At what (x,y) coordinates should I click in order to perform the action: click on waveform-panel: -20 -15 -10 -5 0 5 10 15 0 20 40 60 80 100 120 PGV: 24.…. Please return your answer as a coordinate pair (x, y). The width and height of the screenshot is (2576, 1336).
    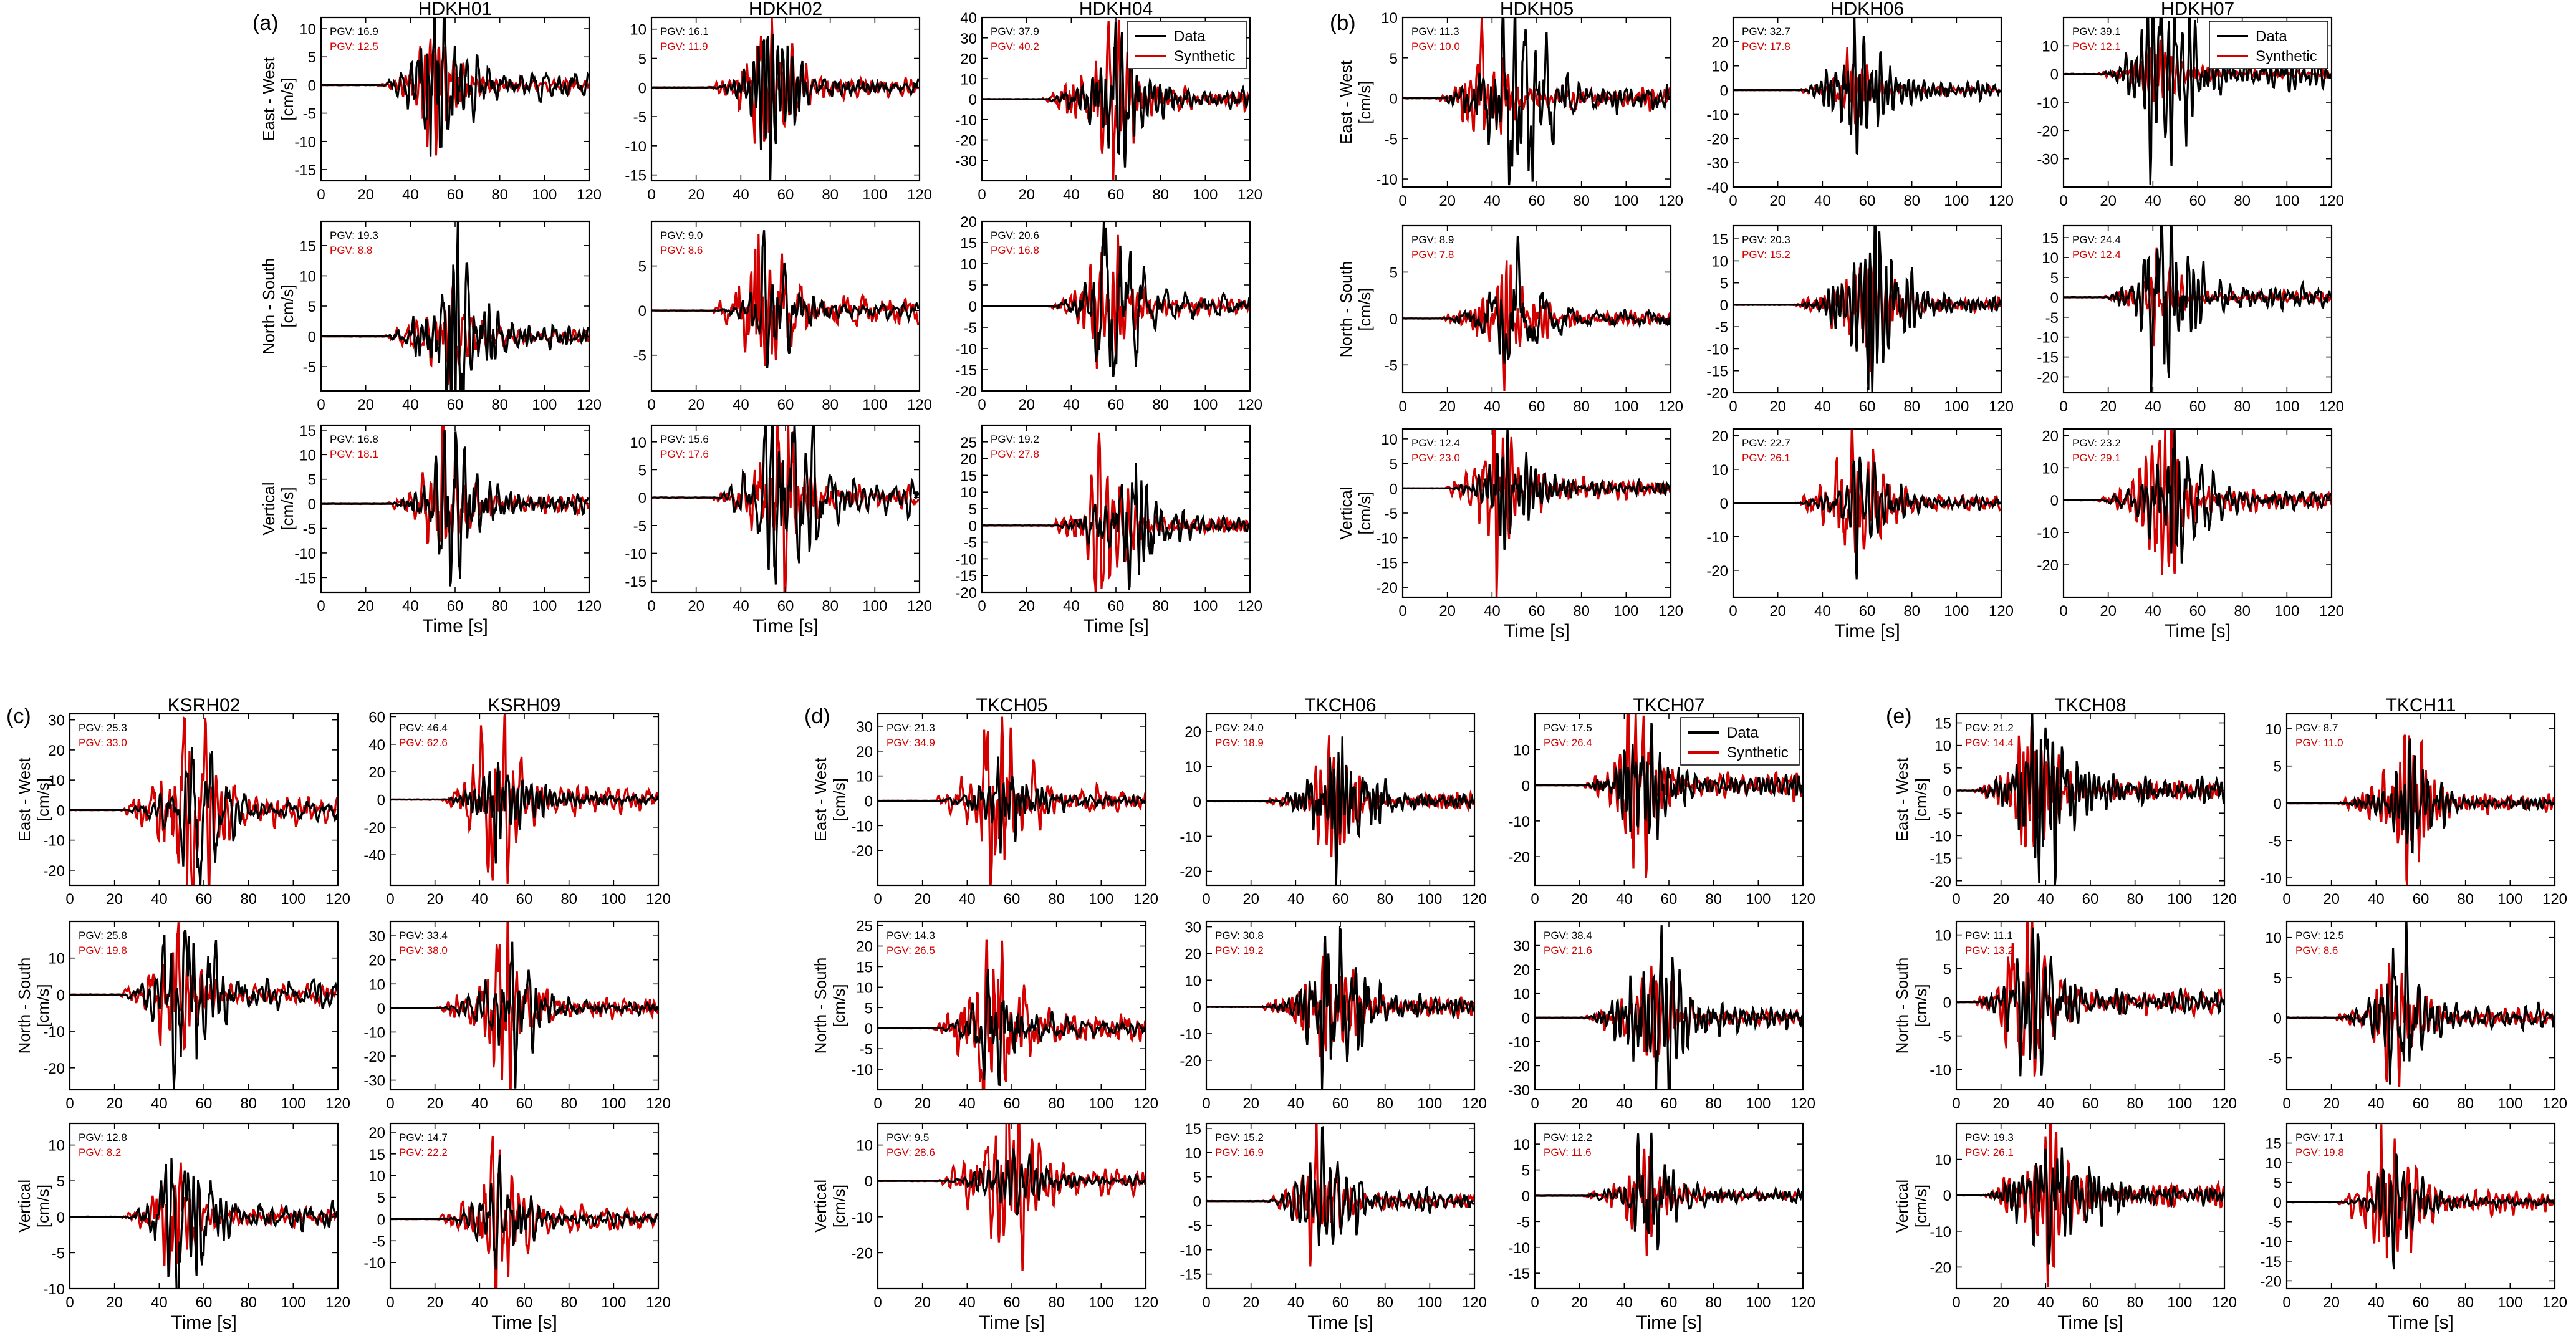
    Looking at the image, I should click on (2190, 319).